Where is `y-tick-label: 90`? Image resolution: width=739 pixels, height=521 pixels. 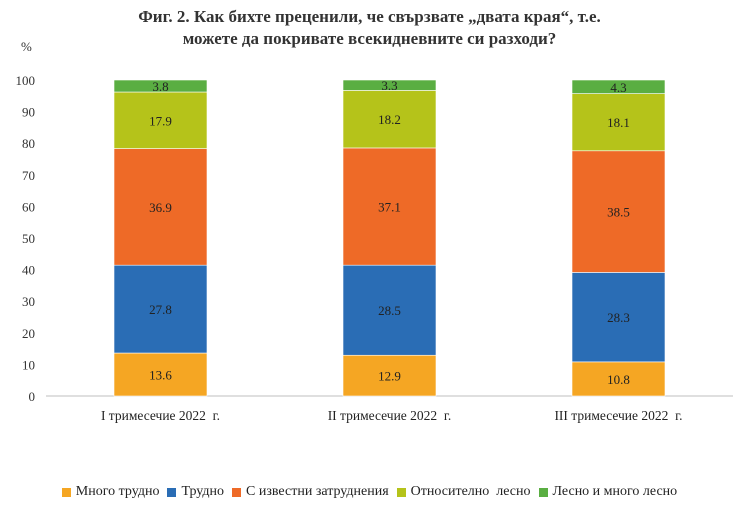 y-tick-label: 90 is located at coordinates (28, 112).